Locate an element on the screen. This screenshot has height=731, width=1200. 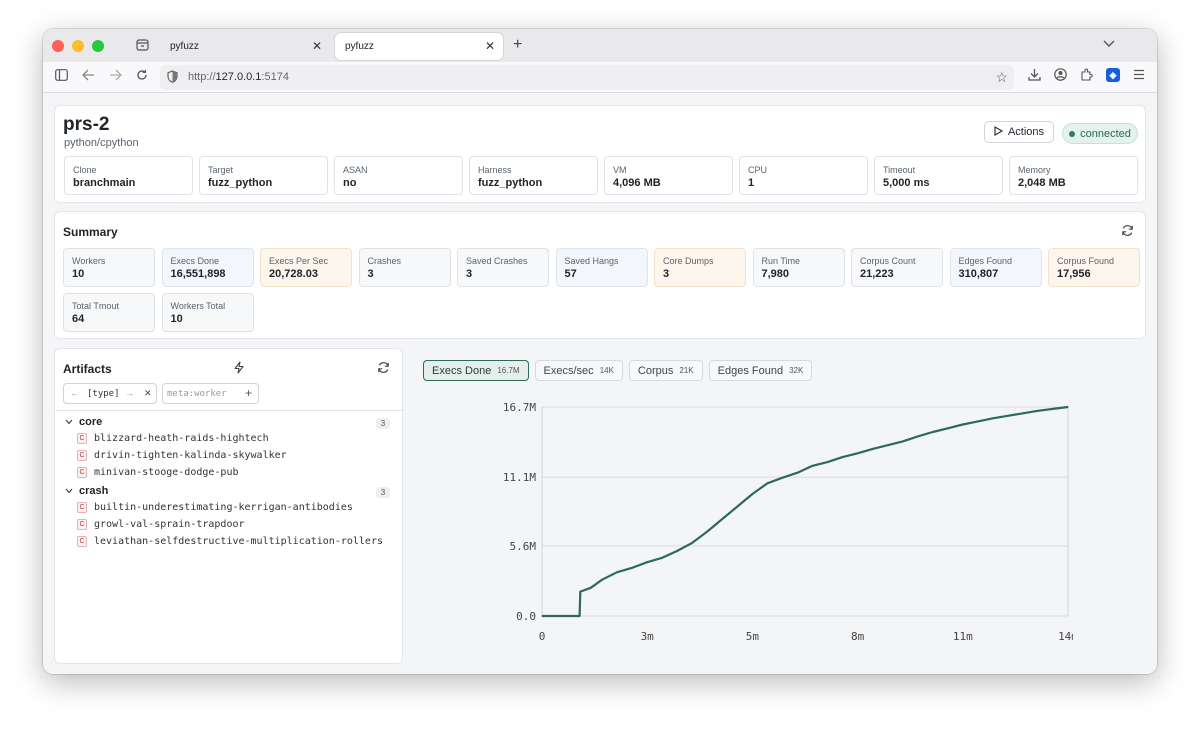
repo-subtitle: python/cpython is located at coordinates (101, 143).